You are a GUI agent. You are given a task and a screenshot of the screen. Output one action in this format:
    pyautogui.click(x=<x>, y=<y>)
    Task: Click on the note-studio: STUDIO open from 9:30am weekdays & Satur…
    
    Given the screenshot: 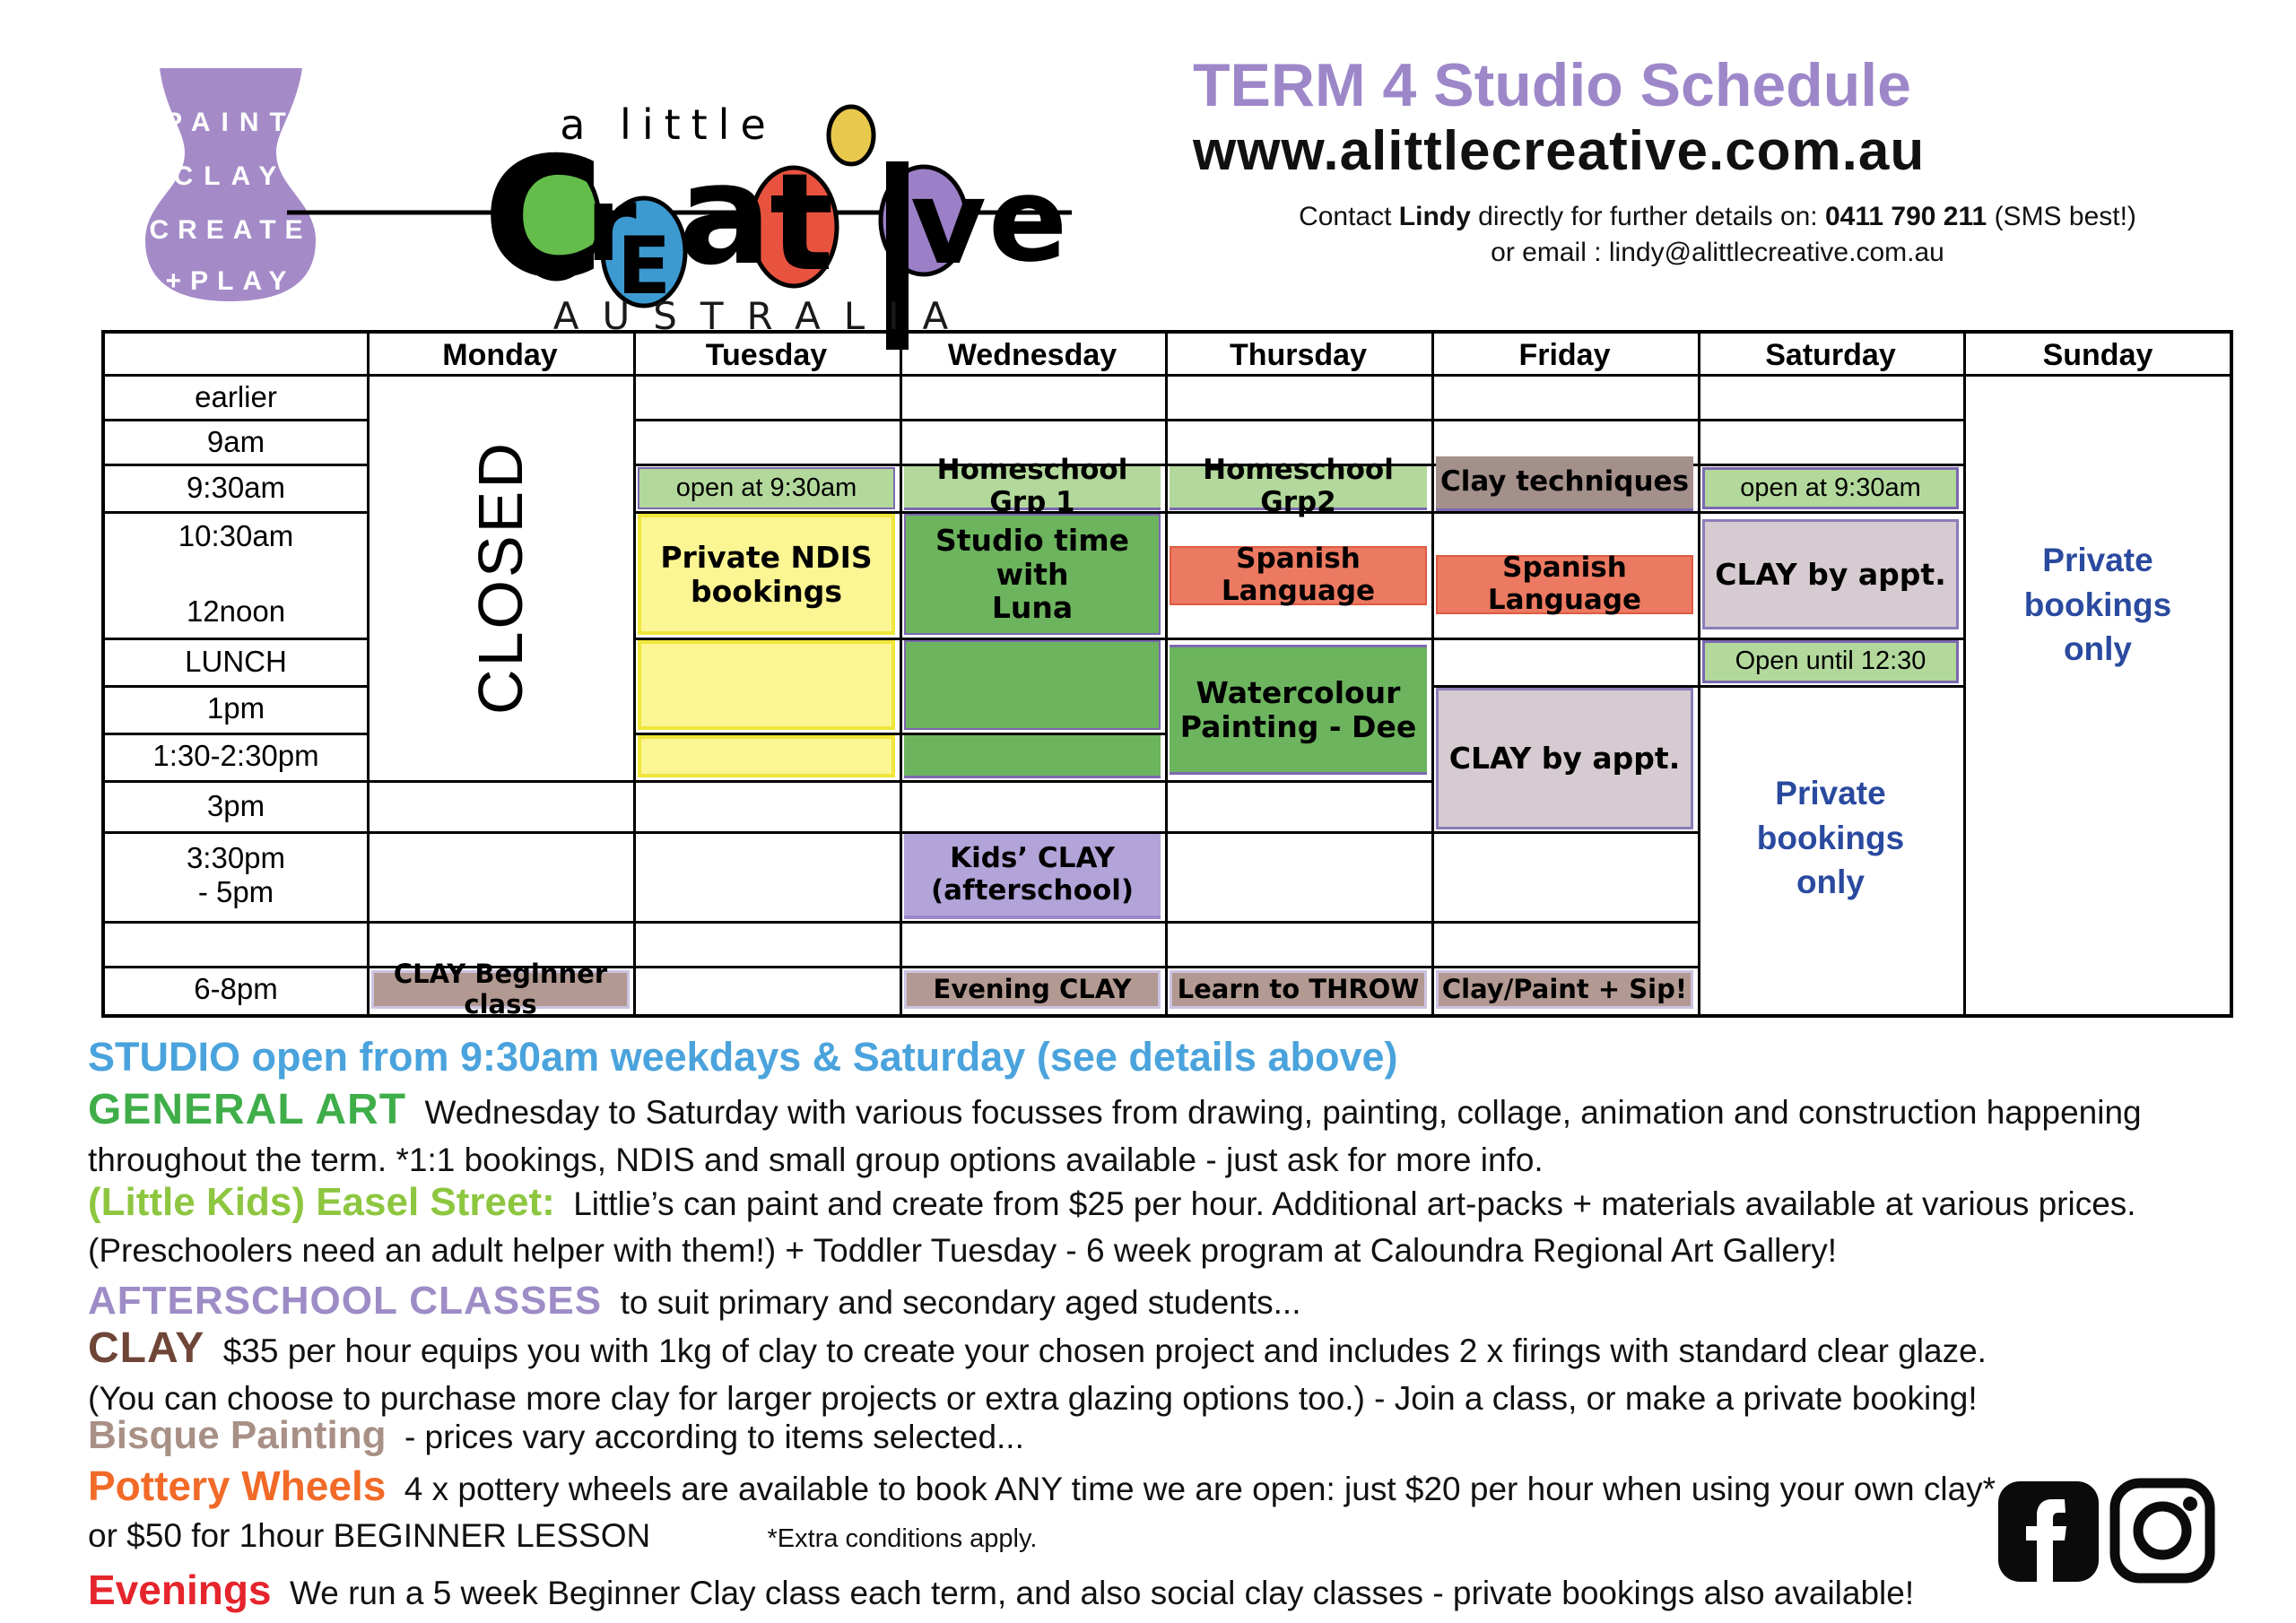 What is the action you would take?
    pyautogui.click(x=1164, y=1057)
    